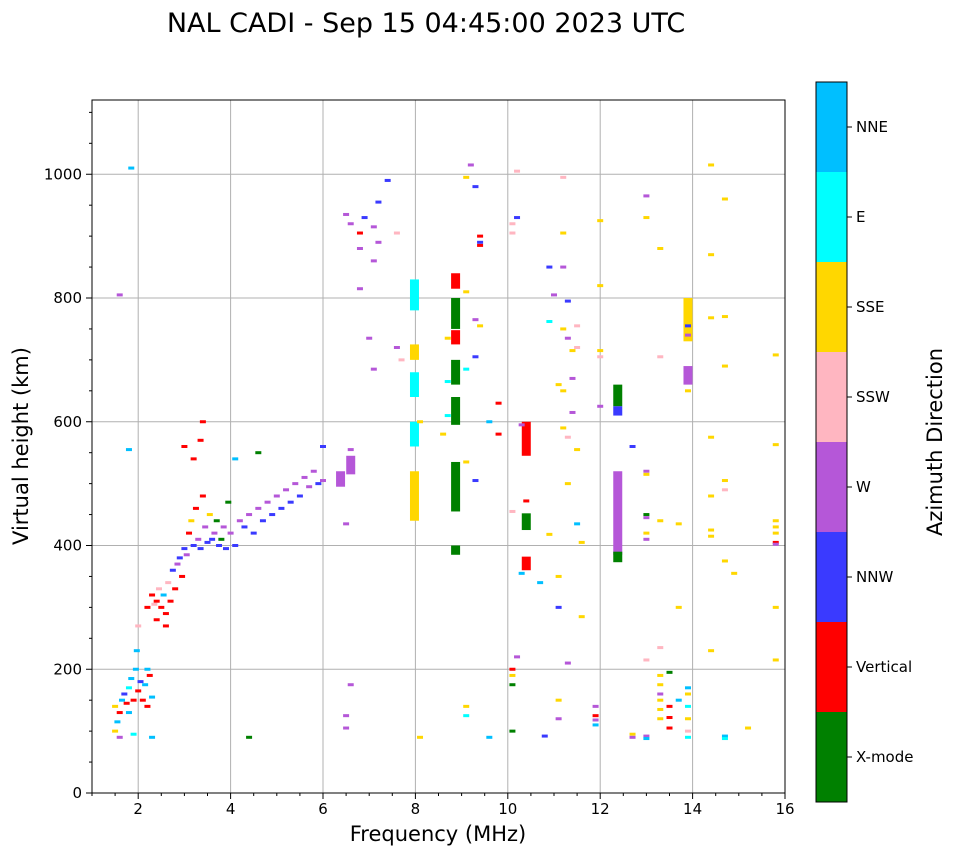  Describe the element at coordinates (67, 298) in the screenshot. I see `y-tick-label: 800` at that location.